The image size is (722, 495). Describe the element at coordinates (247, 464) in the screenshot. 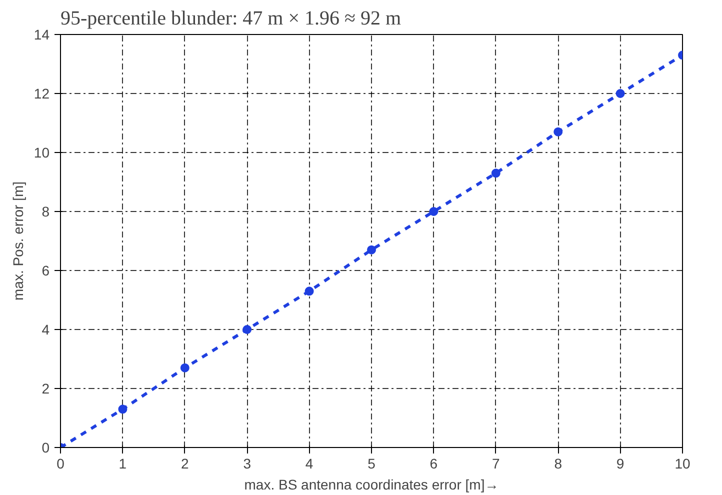

I see `x-tick-label: 3` at that location.